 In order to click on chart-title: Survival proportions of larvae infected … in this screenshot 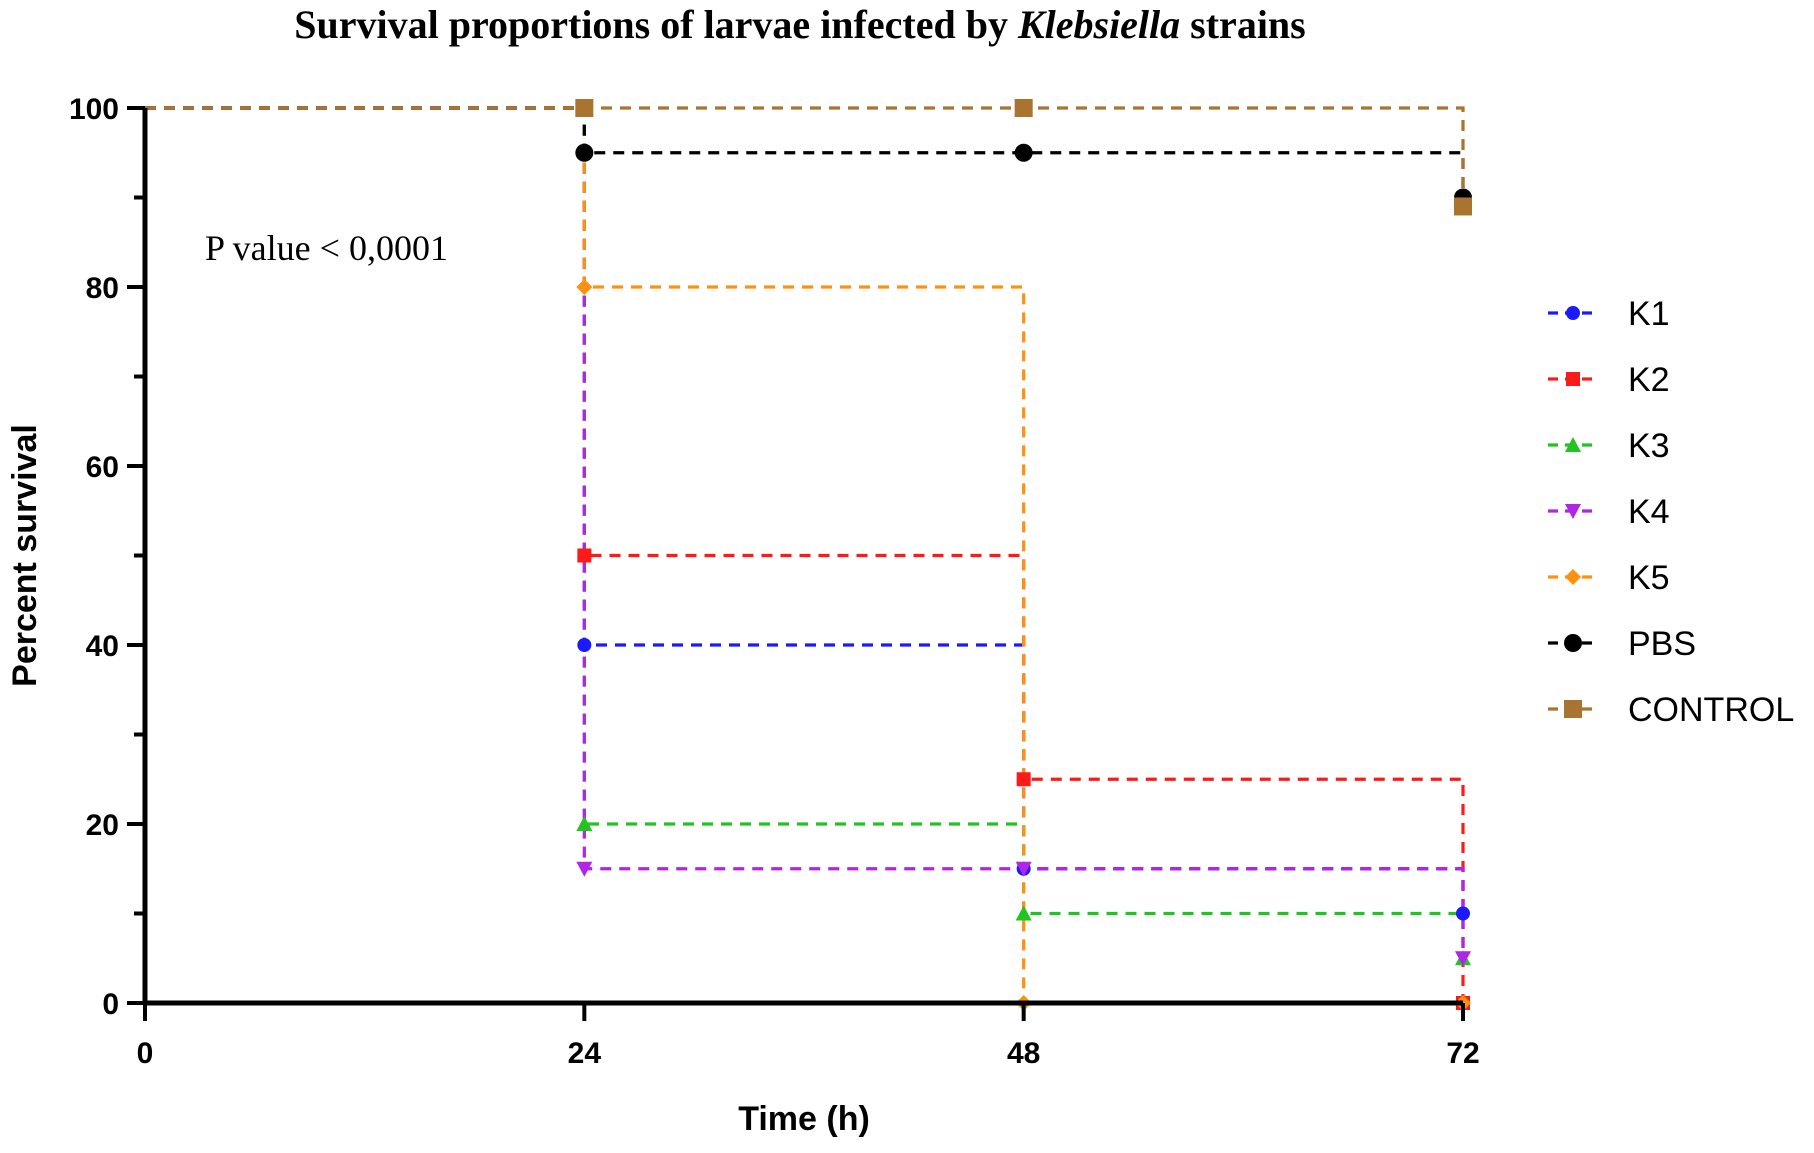, I will do `click(800, 24)`.